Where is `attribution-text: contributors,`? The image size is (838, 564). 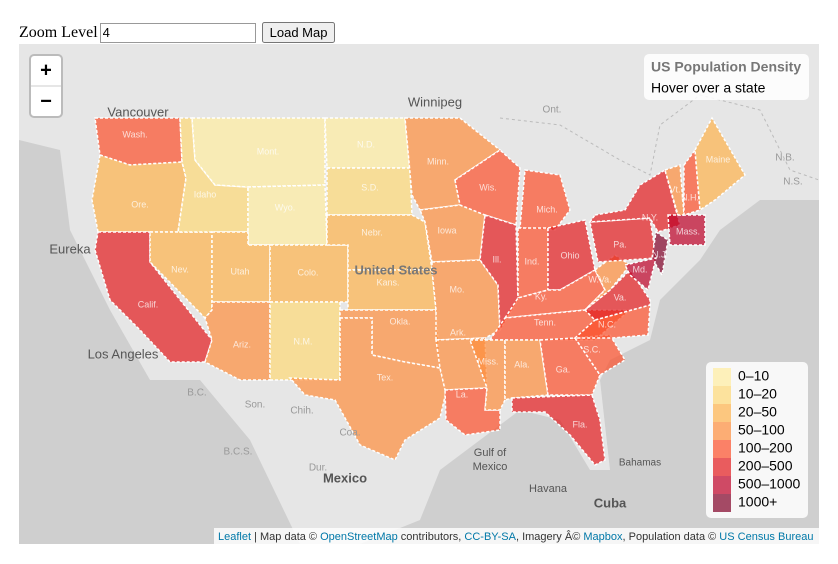 attribution-text: contributors, is located at coordinates (431, 537).